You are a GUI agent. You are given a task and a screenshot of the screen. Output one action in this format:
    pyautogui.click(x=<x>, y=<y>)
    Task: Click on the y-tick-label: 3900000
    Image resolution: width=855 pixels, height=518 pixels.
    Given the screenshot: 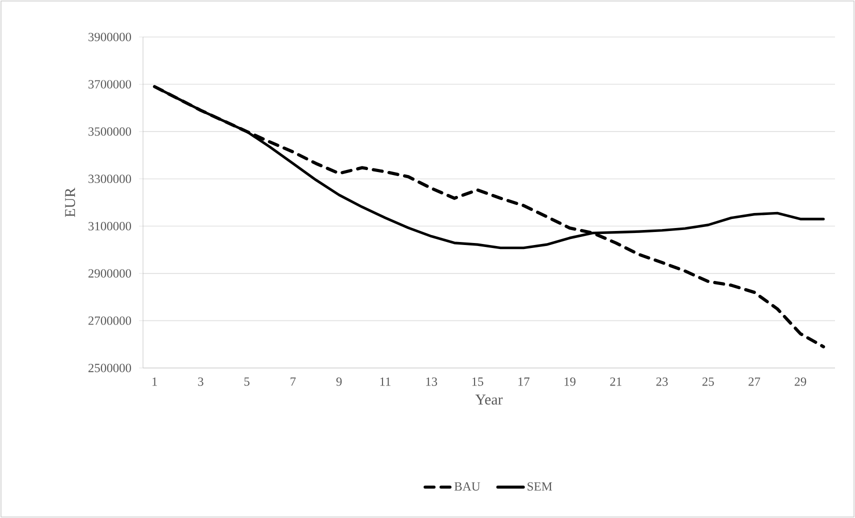 What is the action you would take?
    pyautogui.click(x=110, y=37)
    